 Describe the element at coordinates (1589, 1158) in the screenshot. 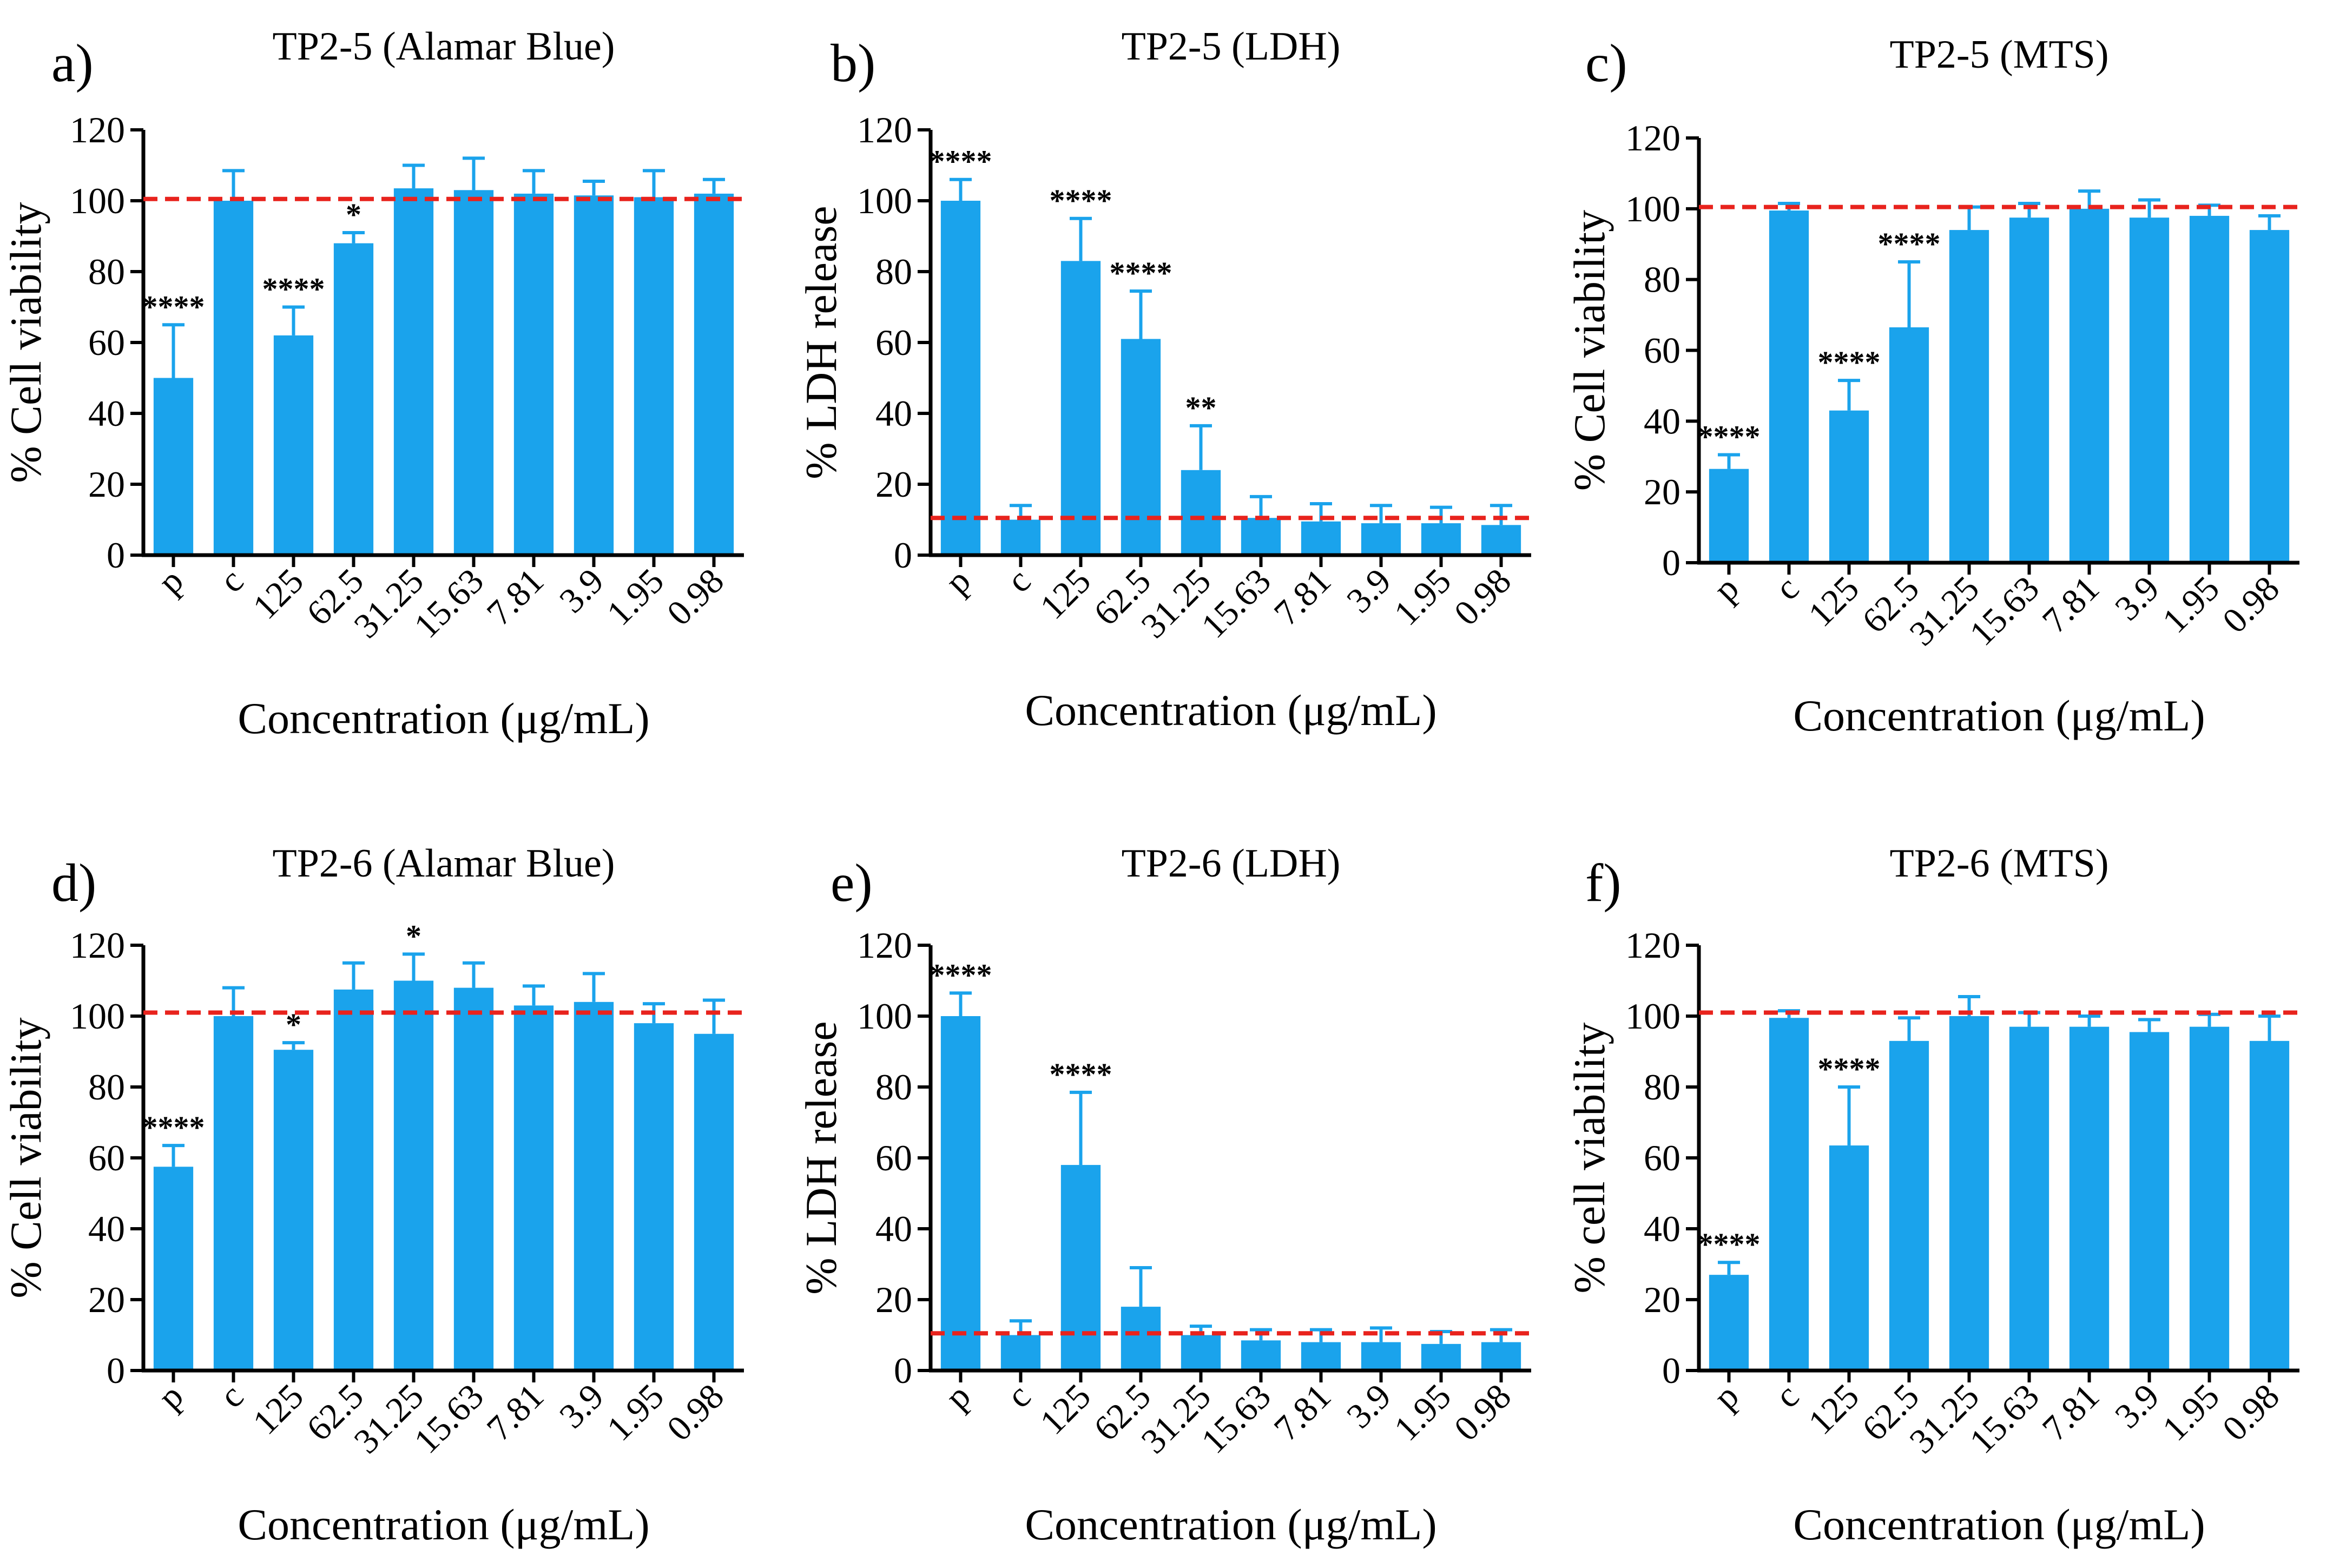

I see `y-axis-title: % cell viability` at that location.